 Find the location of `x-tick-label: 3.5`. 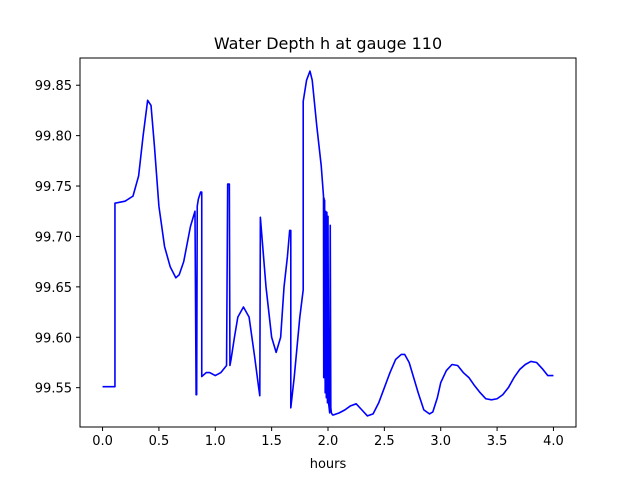

x-tick-label: 3.5 is located at coordinates (497, 441).